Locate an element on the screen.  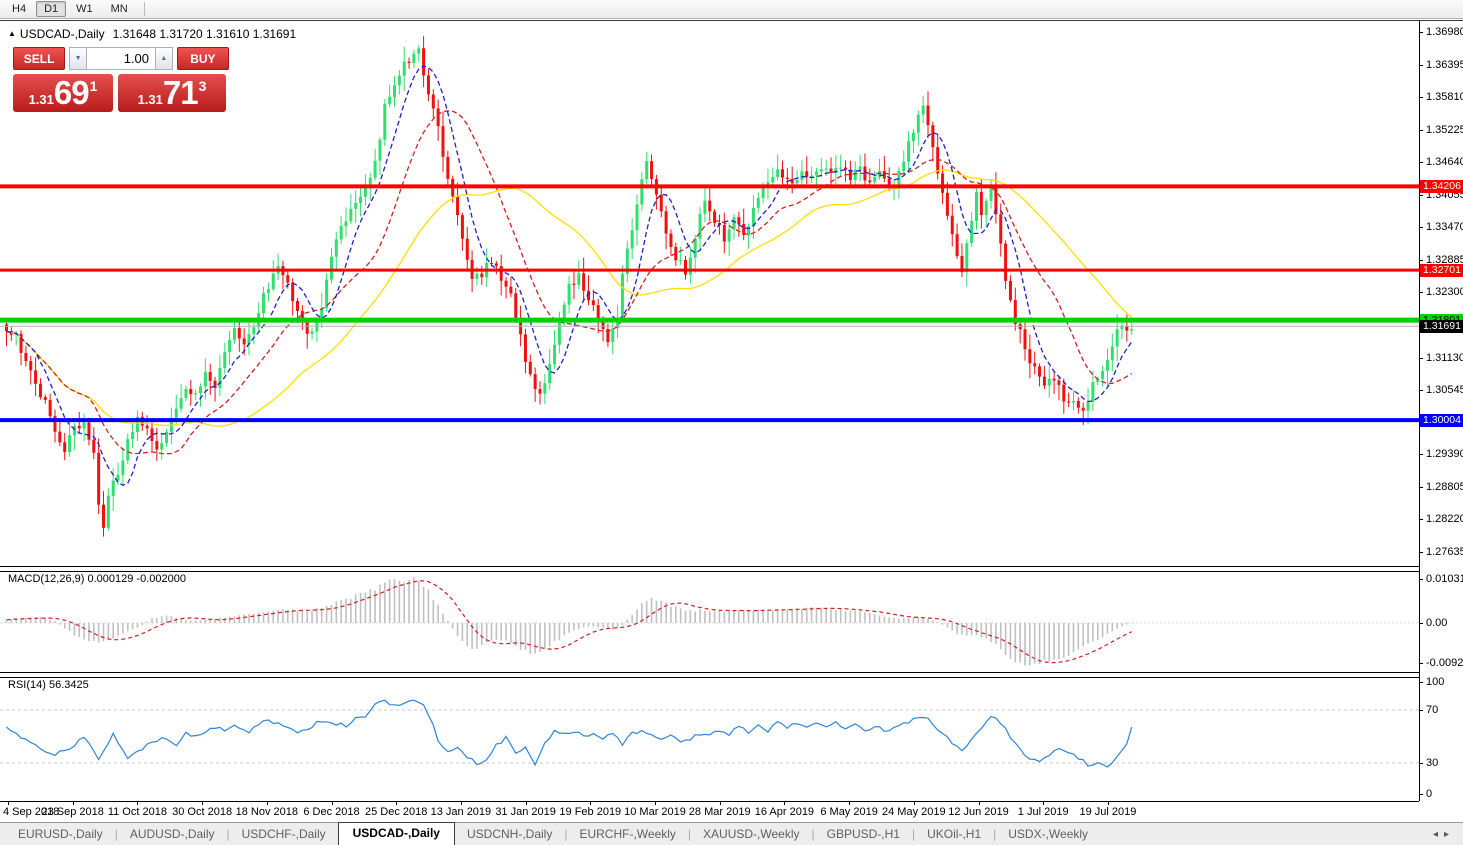
sell-button: SELL is located at coordinates (39, 58).